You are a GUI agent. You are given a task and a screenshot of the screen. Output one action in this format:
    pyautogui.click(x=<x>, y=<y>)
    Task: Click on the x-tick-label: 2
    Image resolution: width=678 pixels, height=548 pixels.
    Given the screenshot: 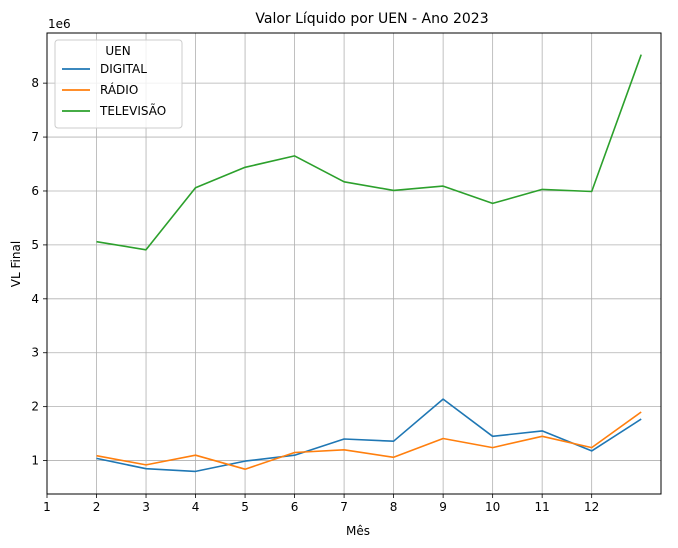 What is the action you would take?
    pyautogui.click(x=97, y=507)
    